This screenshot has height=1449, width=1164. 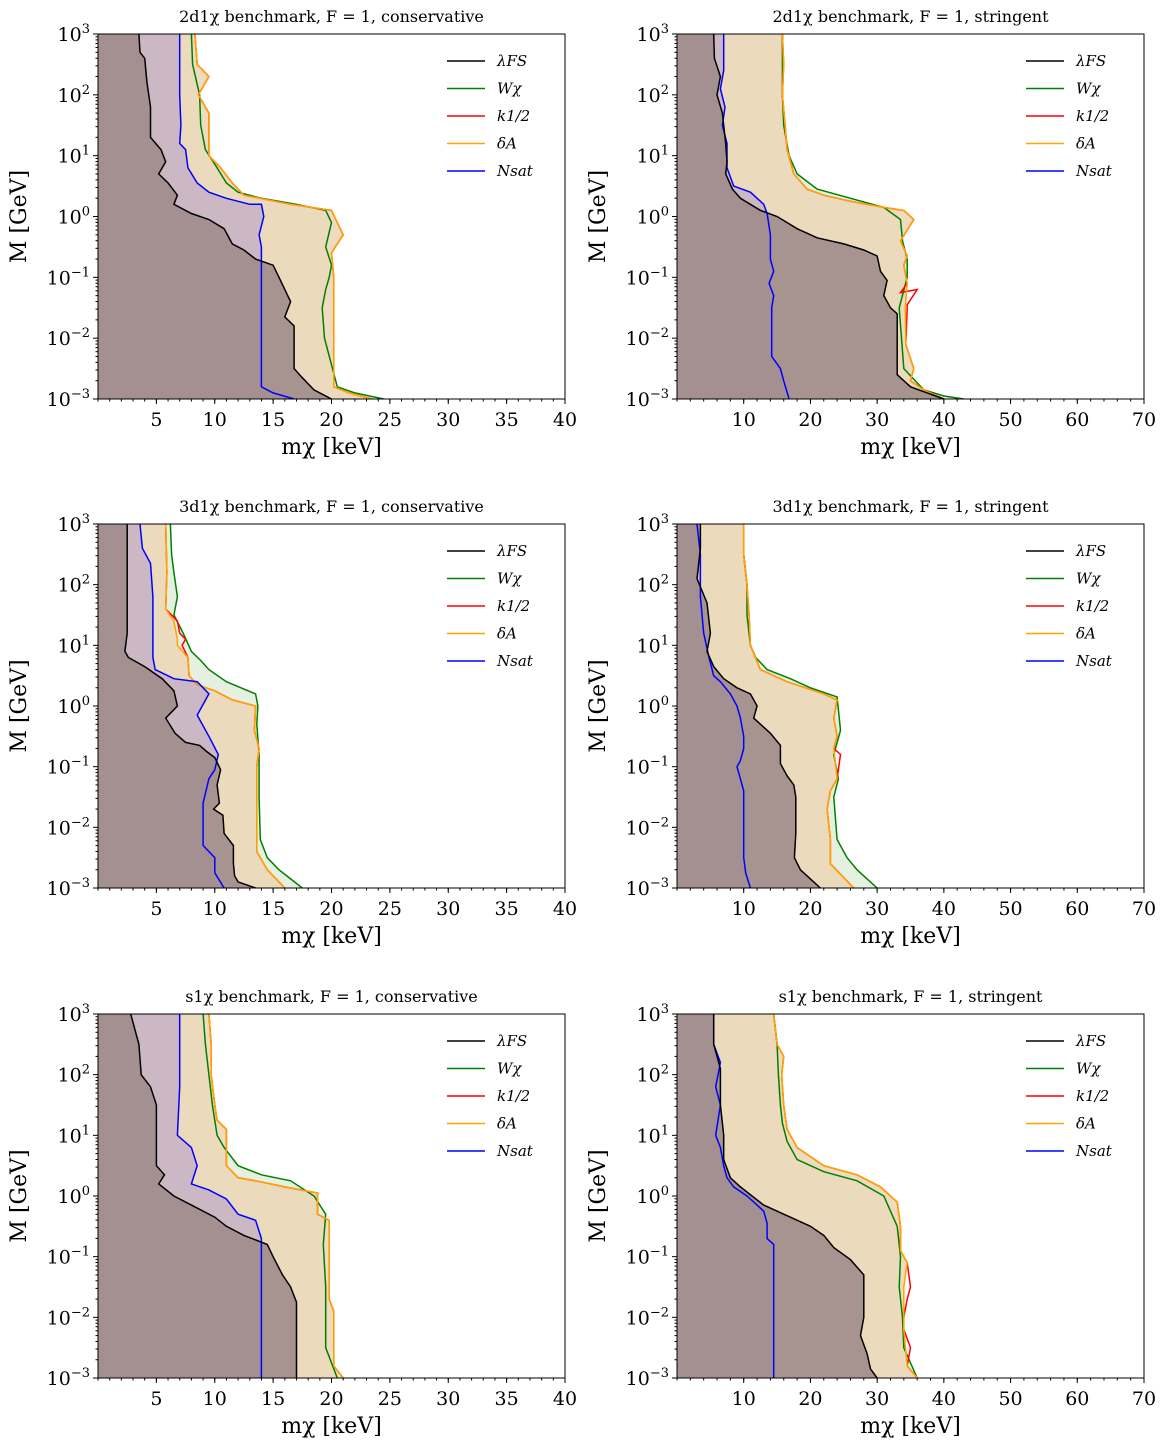 What do you see at coordinates (390, 420) in the screenshot?
I see `x-tick-label: 25` at bounding box center [390, 420].